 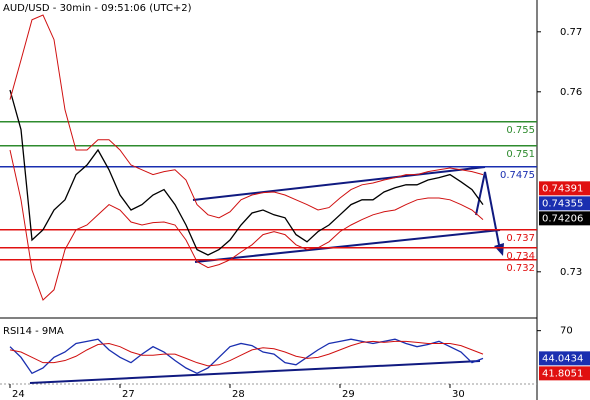 I want to click on level-label: 0.732, so click(x=520, y=268).